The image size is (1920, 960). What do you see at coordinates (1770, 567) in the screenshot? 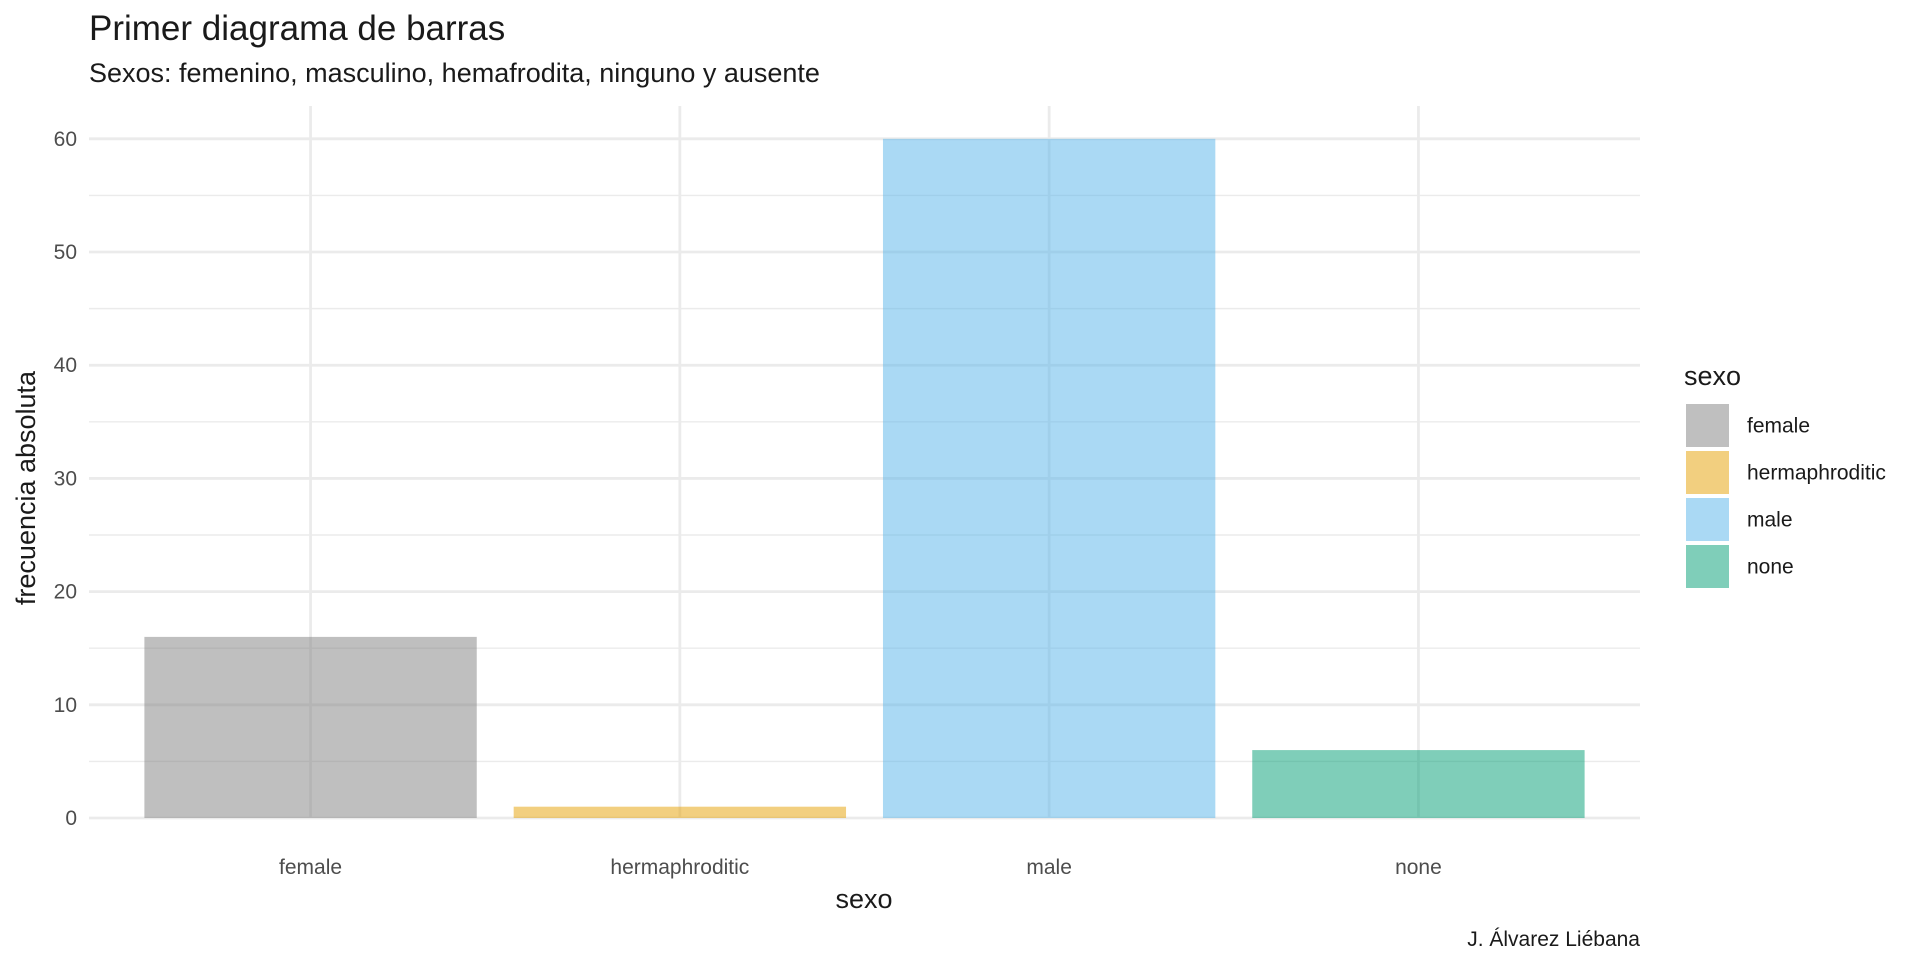
I see `legend-label: none` at bounding box center [1770, 567].